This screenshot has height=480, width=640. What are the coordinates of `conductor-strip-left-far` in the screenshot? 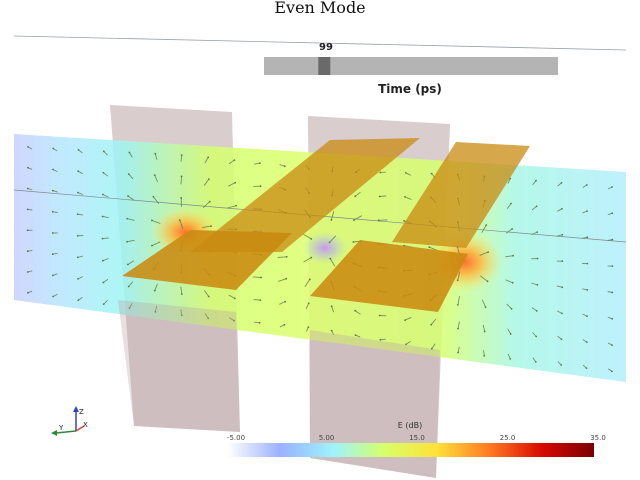 It's located at (305, 195).